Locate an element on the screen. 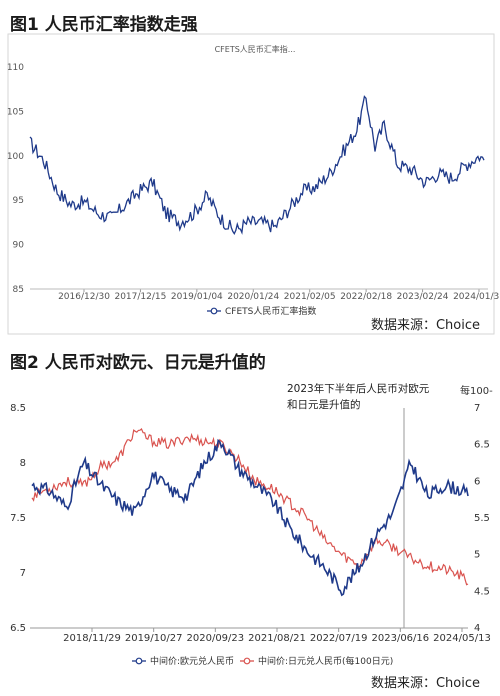 Image resolution: width=500 pixels, height=696 pixels. figure2-xtick-label: 2021/08/21 is located at coordinates (277, 638).